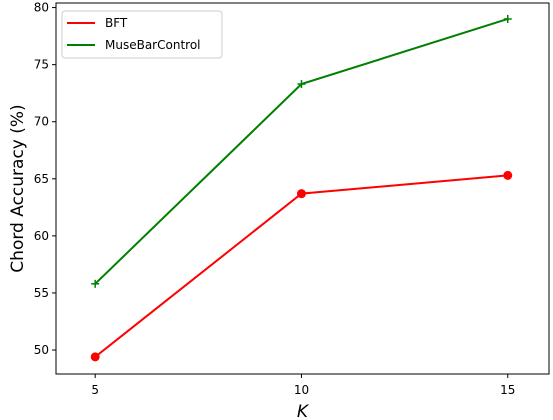 The height and width of the screenshot is (420, 553). I want to click on y-tick-label: 60, so click(41, 236).